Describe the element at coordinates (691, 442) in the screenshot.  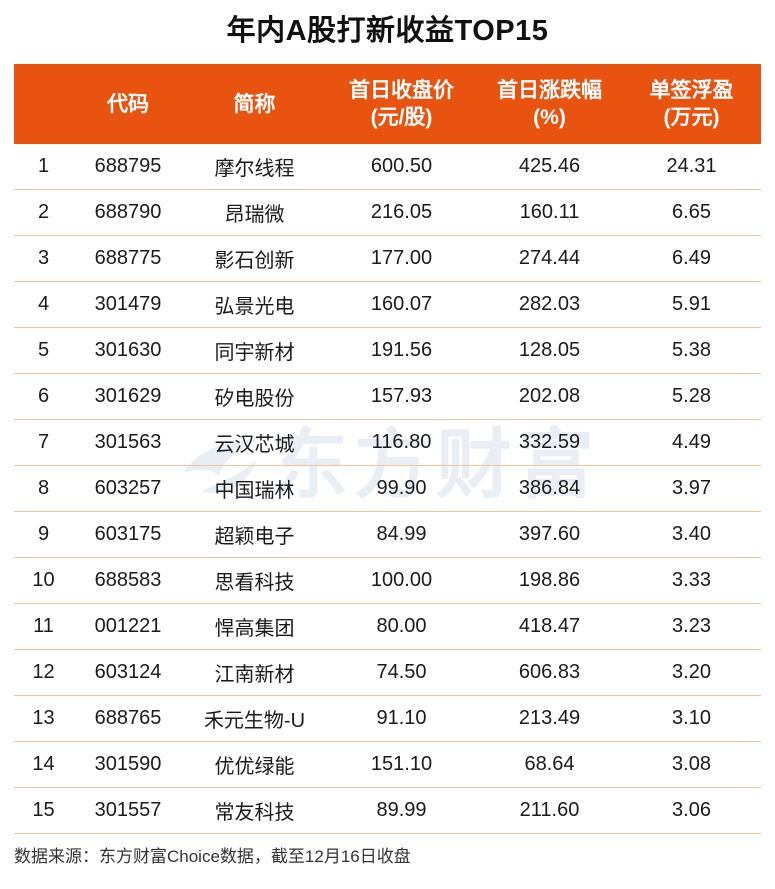
I see `profit-cell: 4.49` at that location.